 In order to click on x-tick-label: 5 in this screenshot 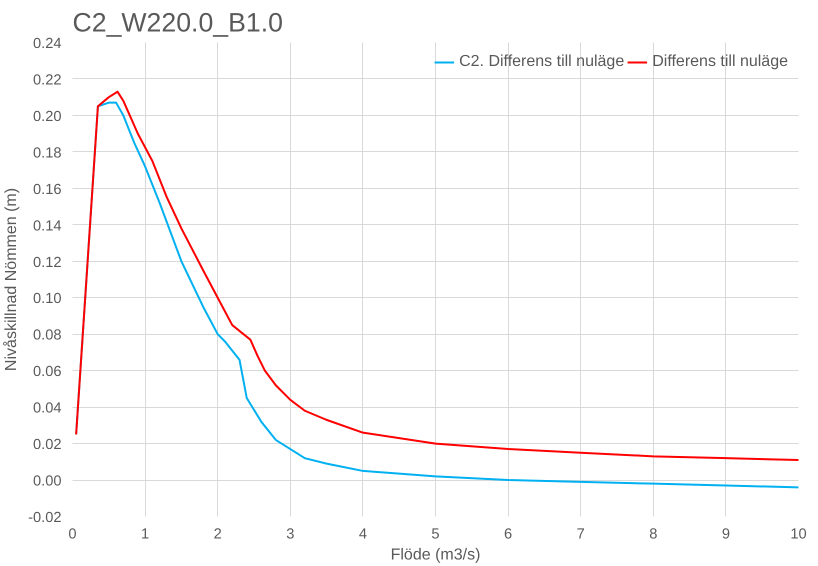, I will do `click(435, 534)`.